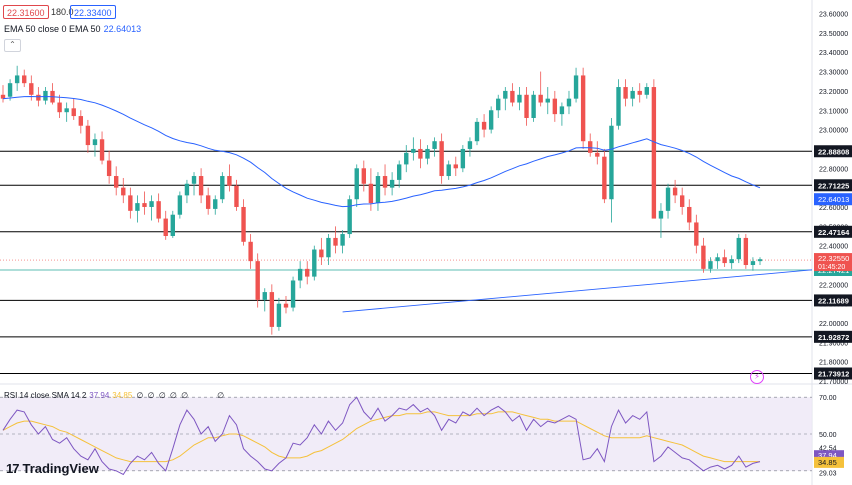 The image size is (852, 485). I want to click on price-axis-tick: 22.40000, so click(833, 247).